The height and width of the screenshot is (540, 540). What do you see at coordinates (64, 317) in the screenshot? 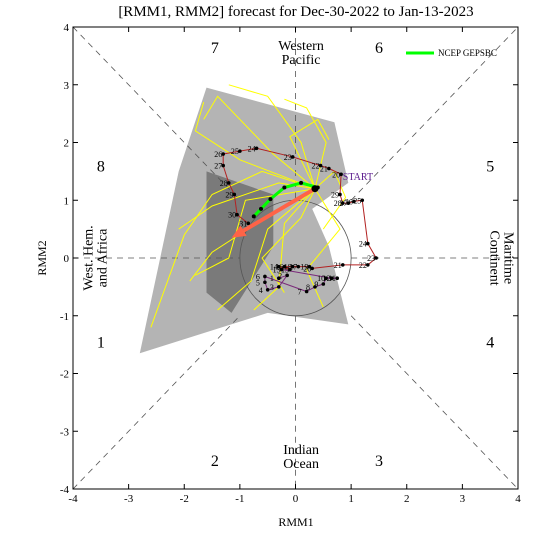
I see `y-tick-label: -1` at bounding box center [64, 317].